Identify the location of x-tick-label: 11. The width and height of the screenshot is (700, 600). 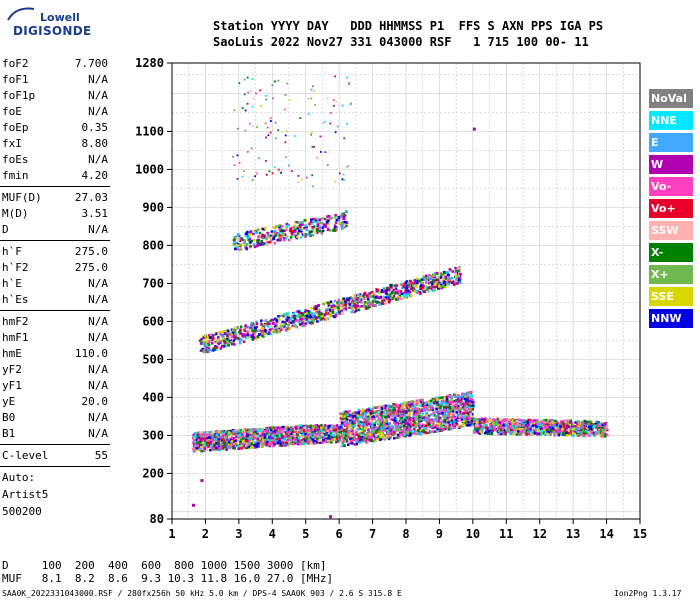
(506, 534).